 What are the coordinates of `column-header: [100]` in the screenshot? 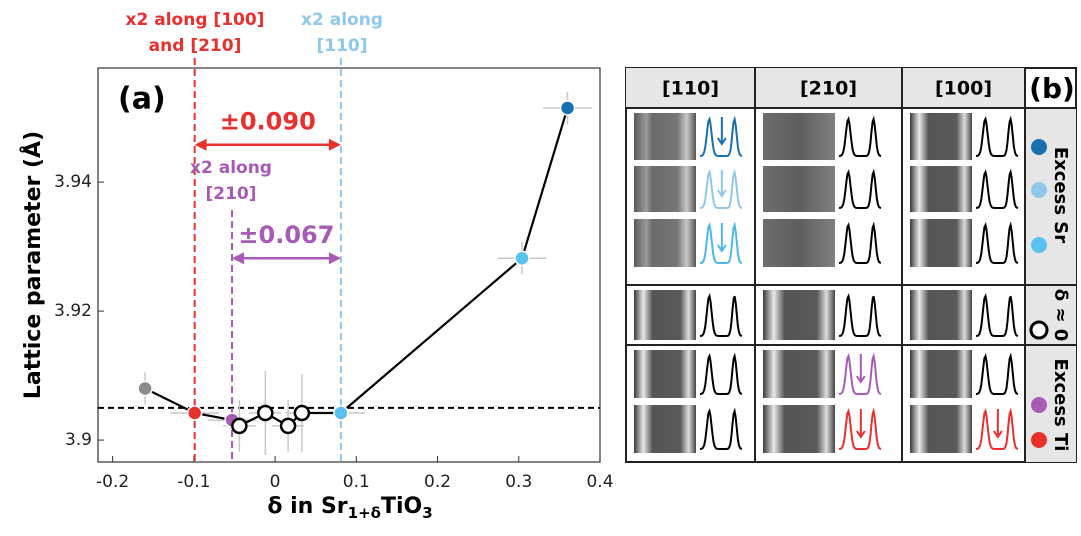 It's located at (963, 89).